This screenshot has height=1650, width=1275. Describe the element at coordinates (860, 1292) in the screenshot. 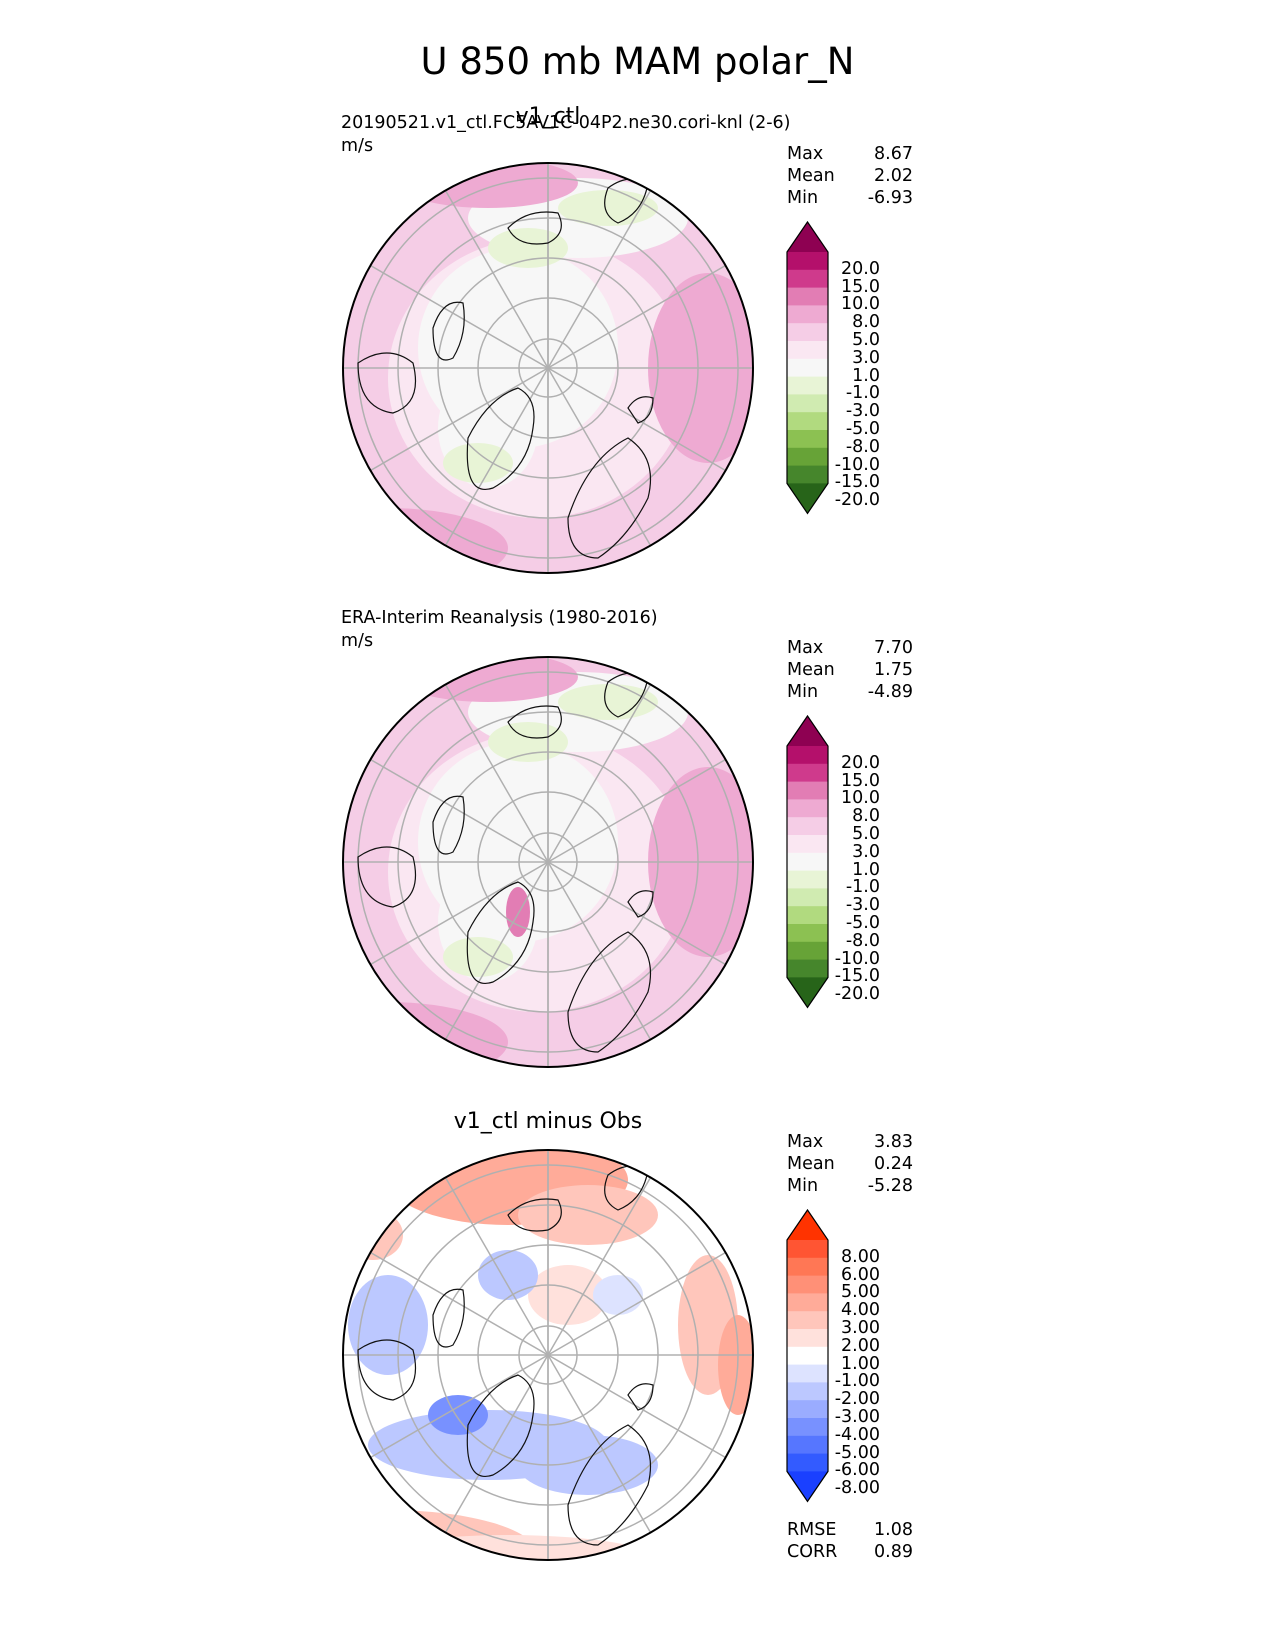

I see `colorbar-tick-label: 5.00` at that location.